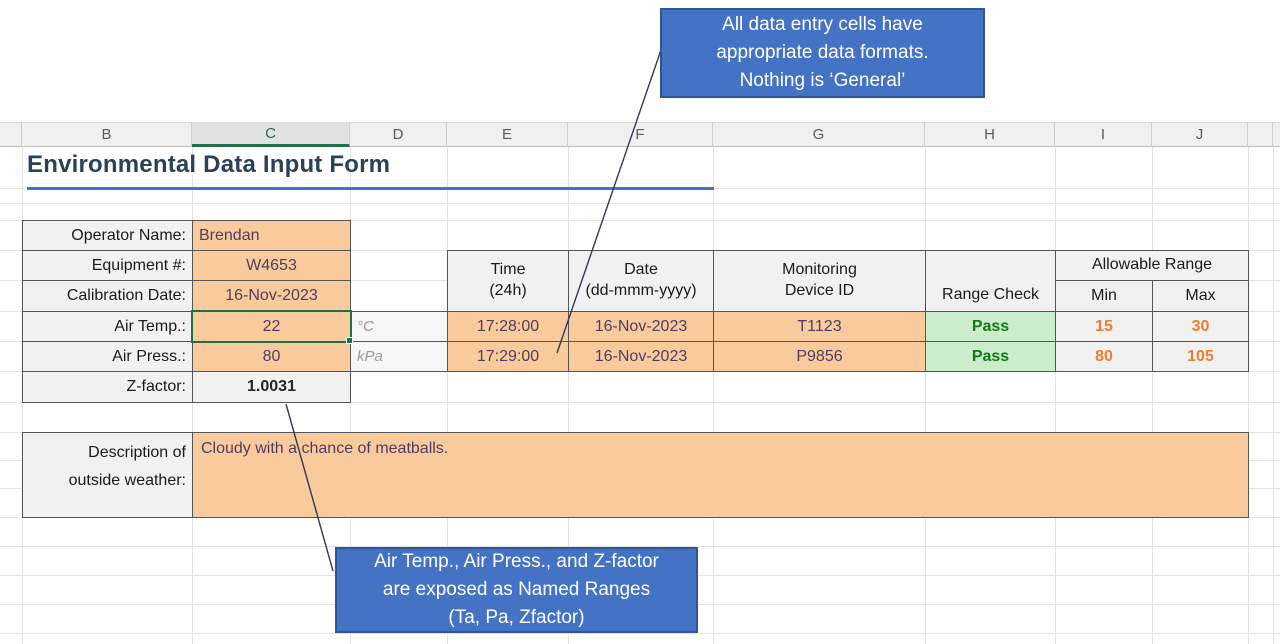 Image resolution: width=1280 pixels, height=644 pixels. Describe the element at coordinates (271, 134) in the screenshot. I see `column-header-c-selected: C` at that location.